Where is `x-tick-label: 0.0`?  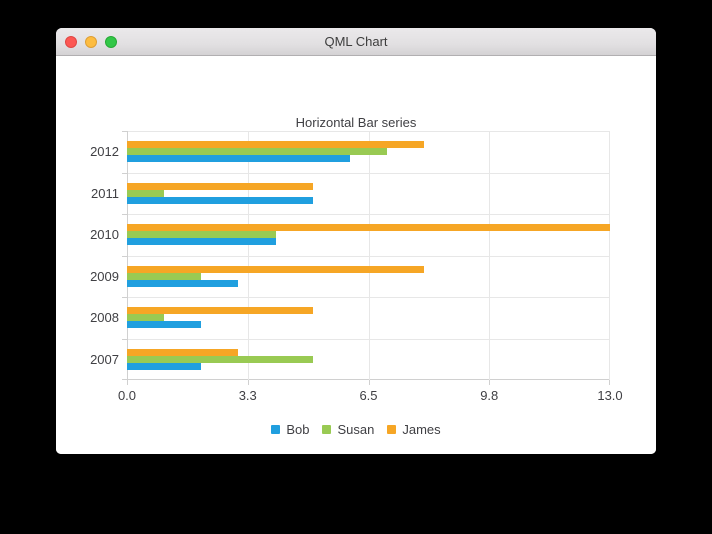
x-tick-label: 0.0 is located at coordinates (127, 395).